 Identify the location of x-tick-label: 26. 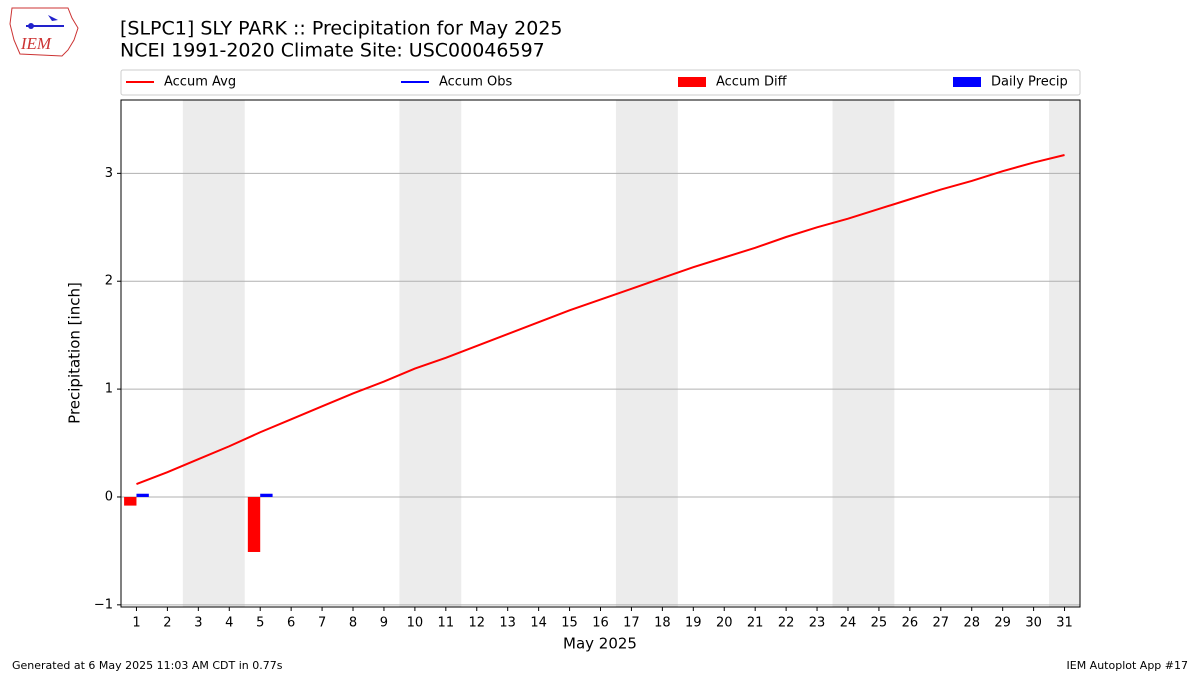
(910, 623).